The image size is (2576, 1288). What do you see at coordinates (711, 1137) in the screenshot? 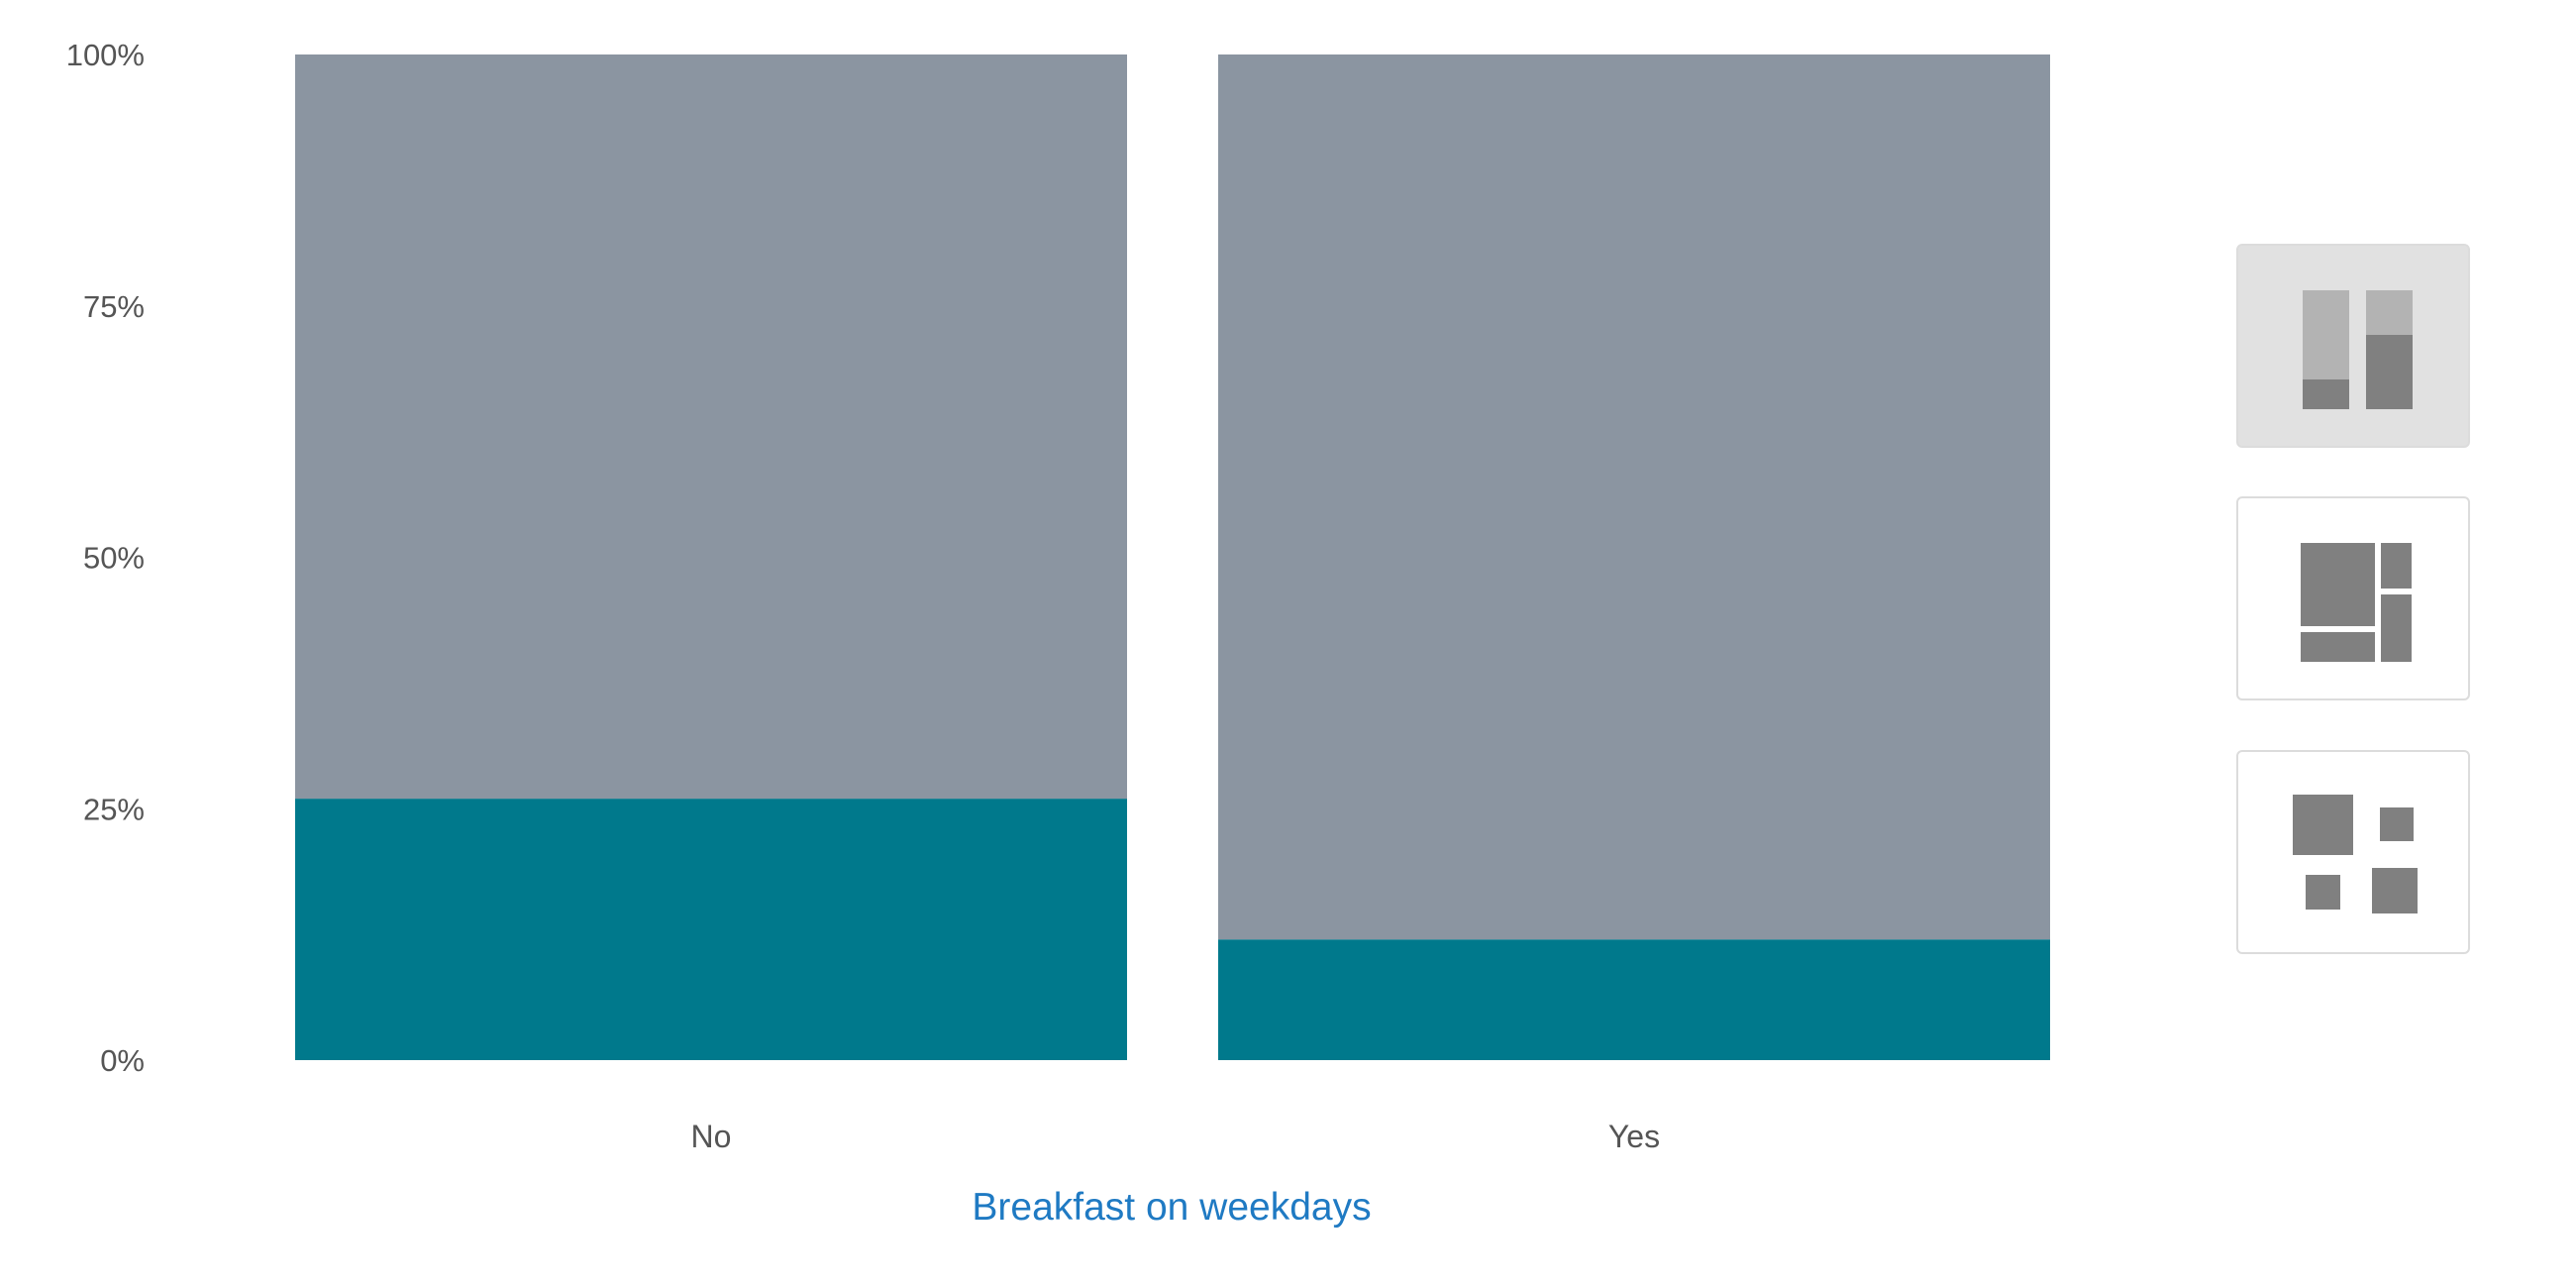
I see `x-tick-label: No` at bounding box center [711, 1137].